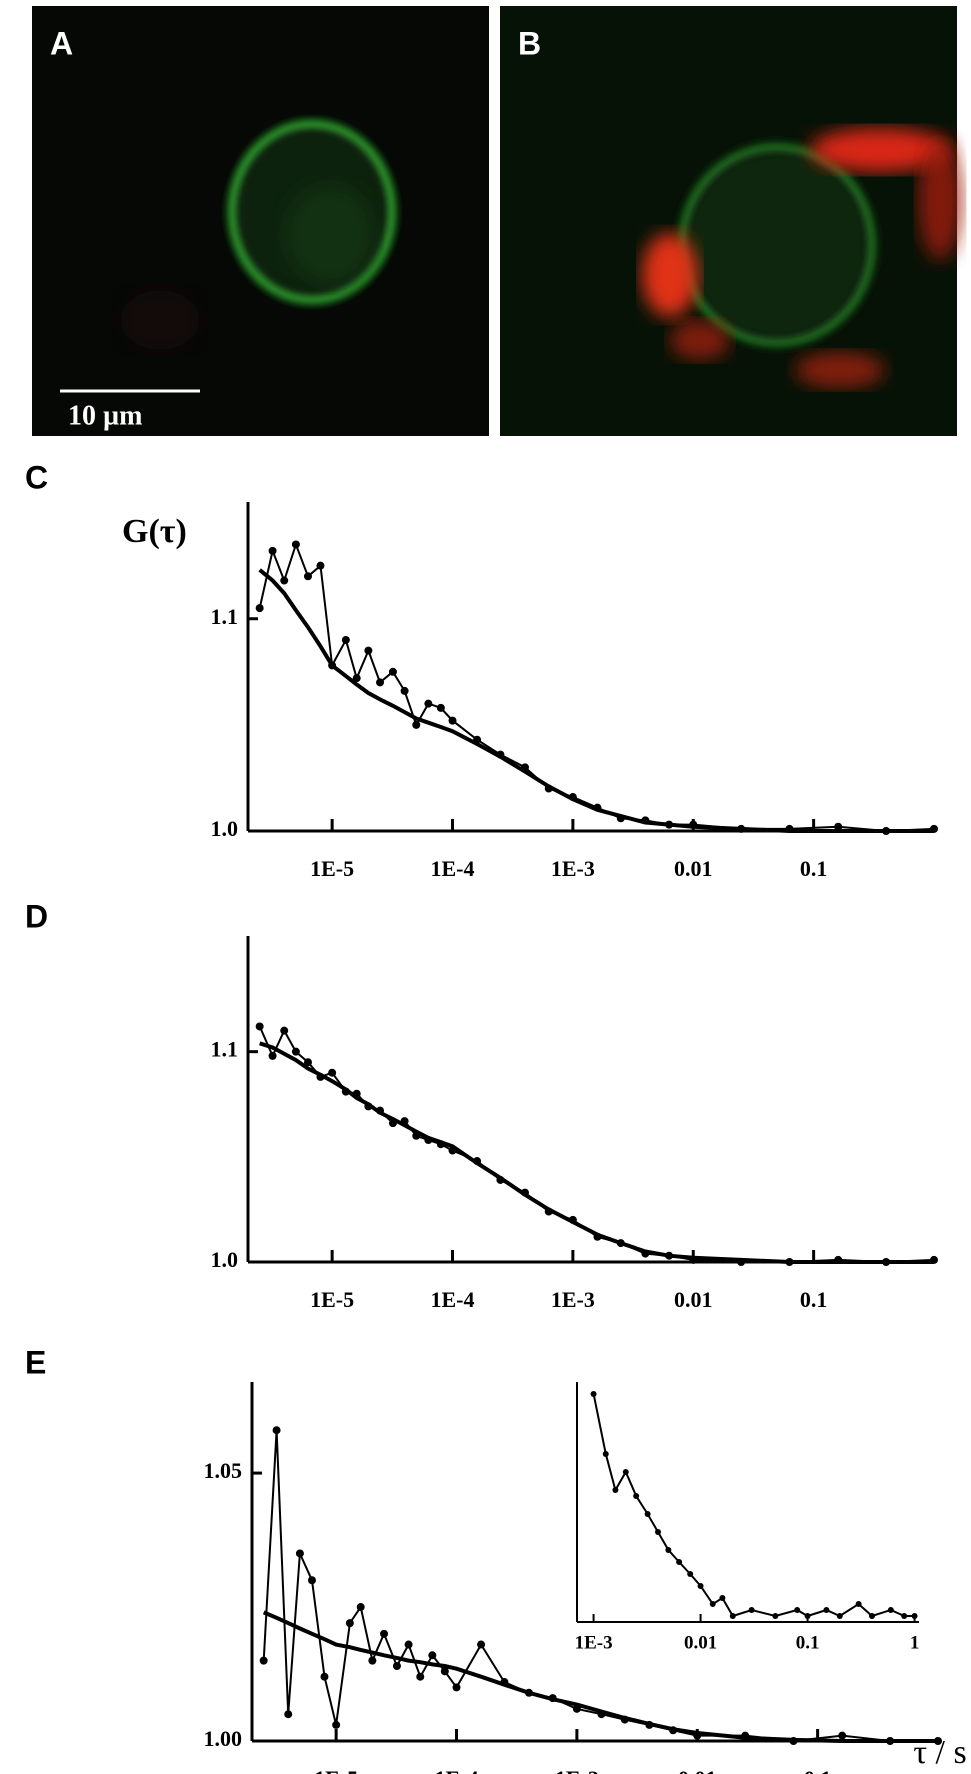  I want to click on panel-label: A, so click(61, 43).